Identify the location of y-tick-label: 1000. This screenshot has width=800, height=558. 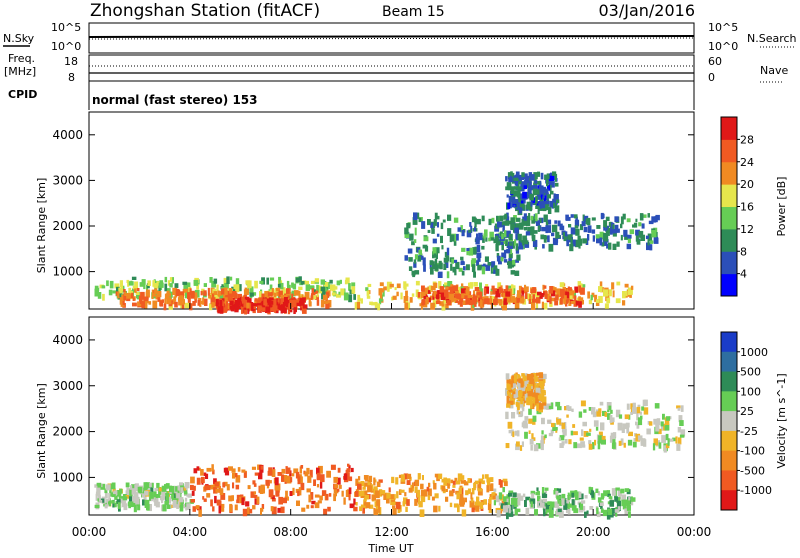
(67, 477).